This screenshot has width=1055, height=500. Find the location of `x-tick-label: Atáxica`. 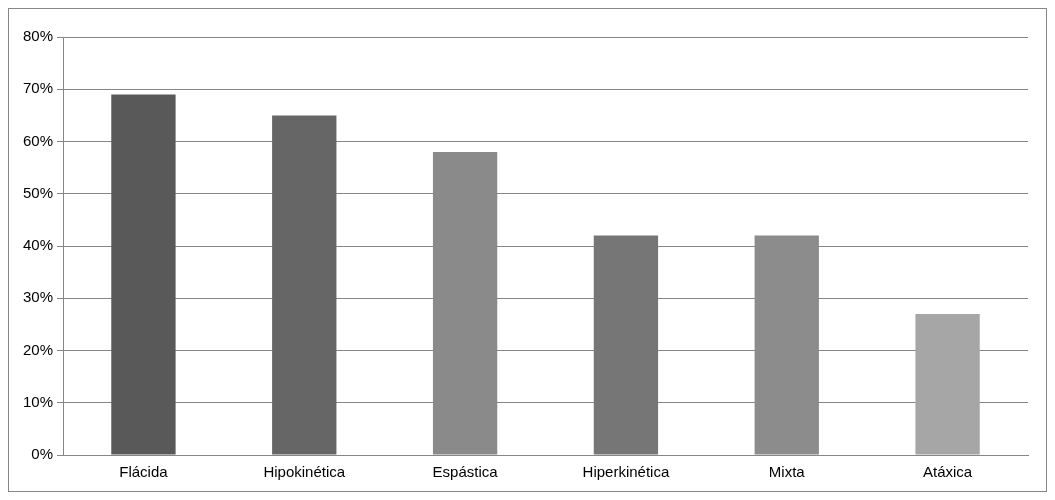

x-tick-label: Atáxica is located at coordinates (947, 472).